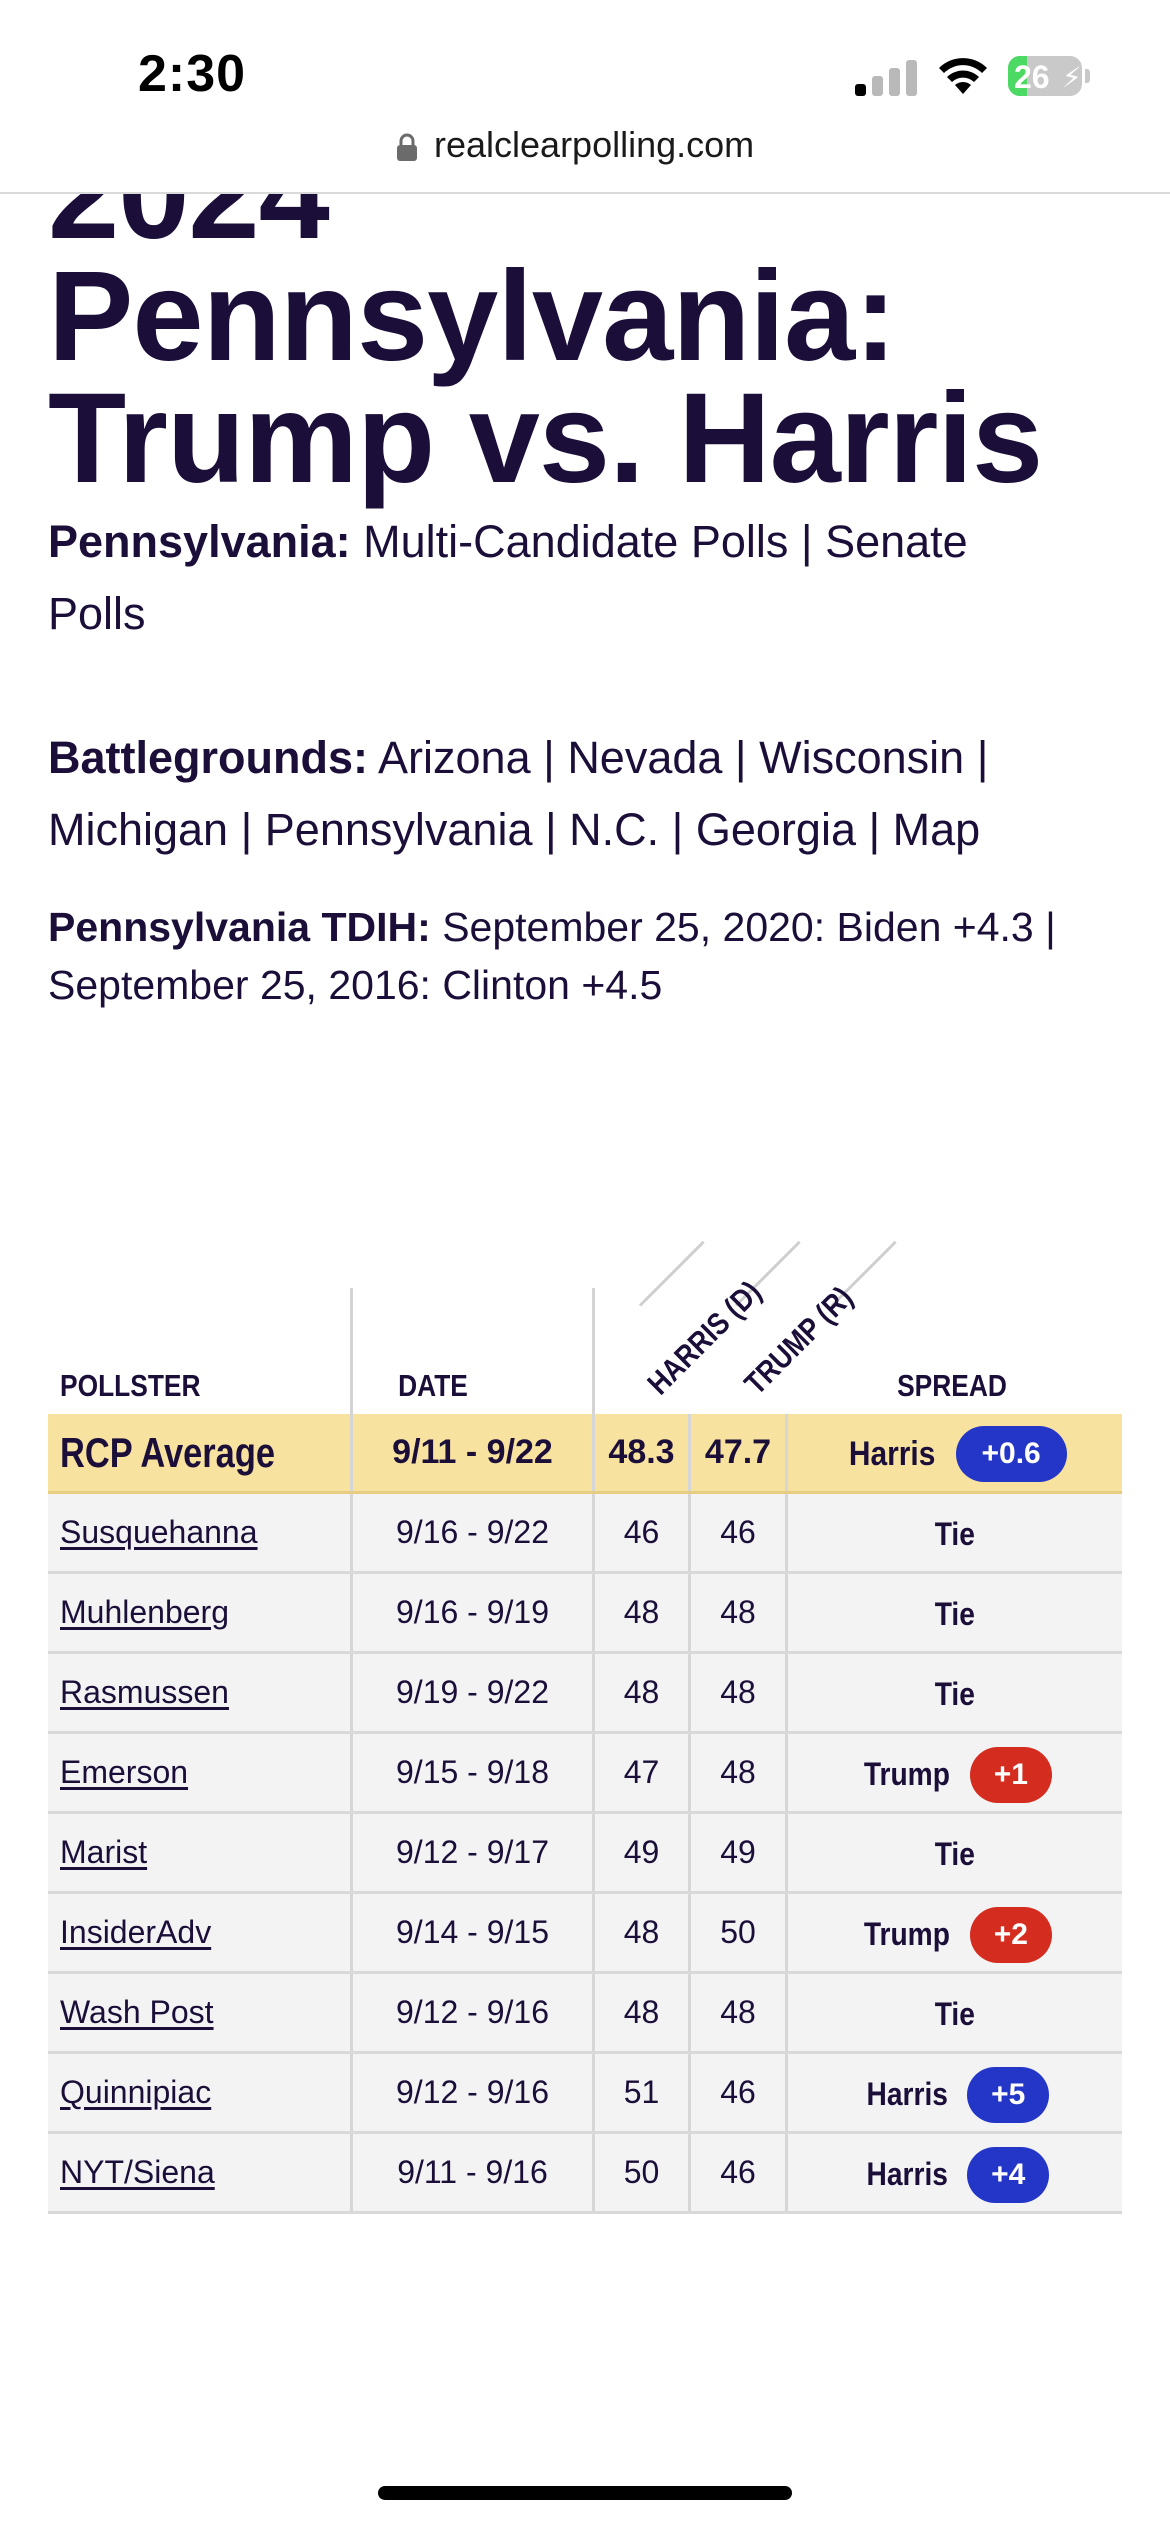  What do you see at coordinates (192, 74) in the screenshot?
I see `status-time: 2:30` at bounding box center [192, 74].